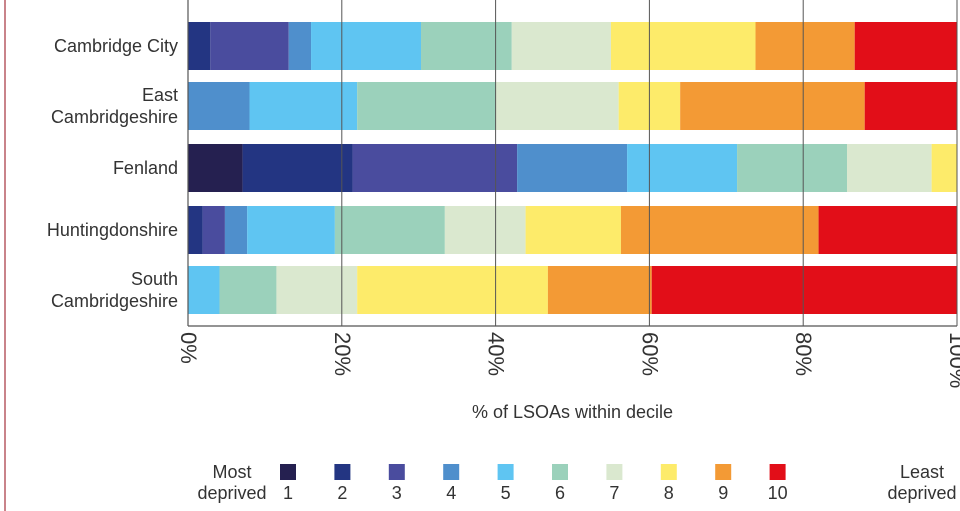  Describe the element at coordinates (669, 493) in the screenshot. I see `legend-label-decile-8: 8` at that location.